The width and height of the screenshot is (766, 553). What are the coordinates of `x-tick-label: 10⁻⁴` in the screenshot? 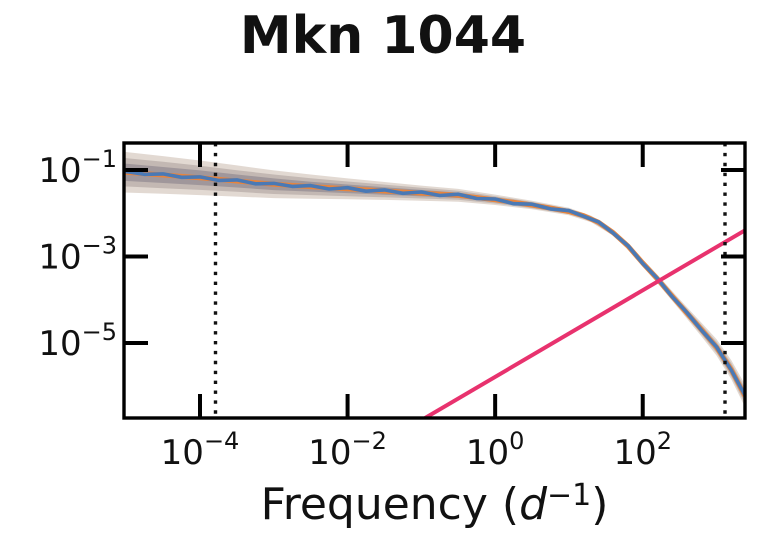 It's located at (200, 450).